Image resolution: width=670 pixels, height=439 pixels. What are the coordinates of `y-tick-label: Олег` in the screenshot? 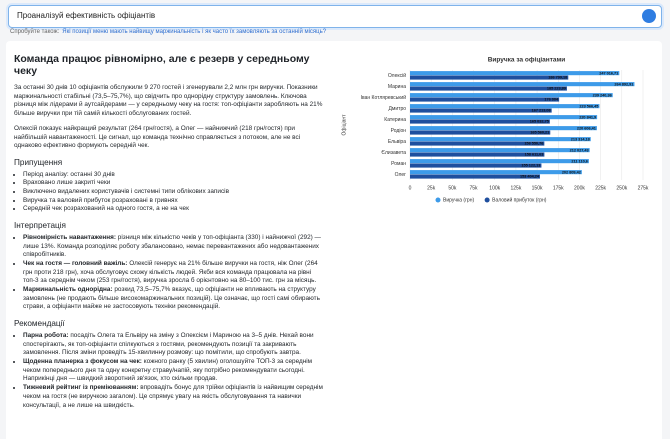 It's located at (401, 175).